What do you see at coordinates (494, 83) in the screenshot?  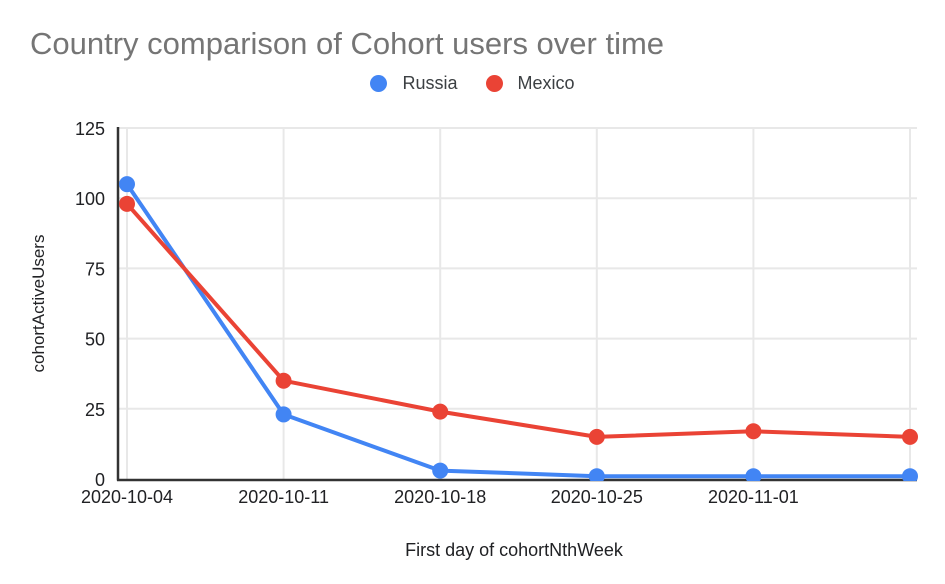 I see `legend-dot-mexico-icon` at bounding box center [494, 83].